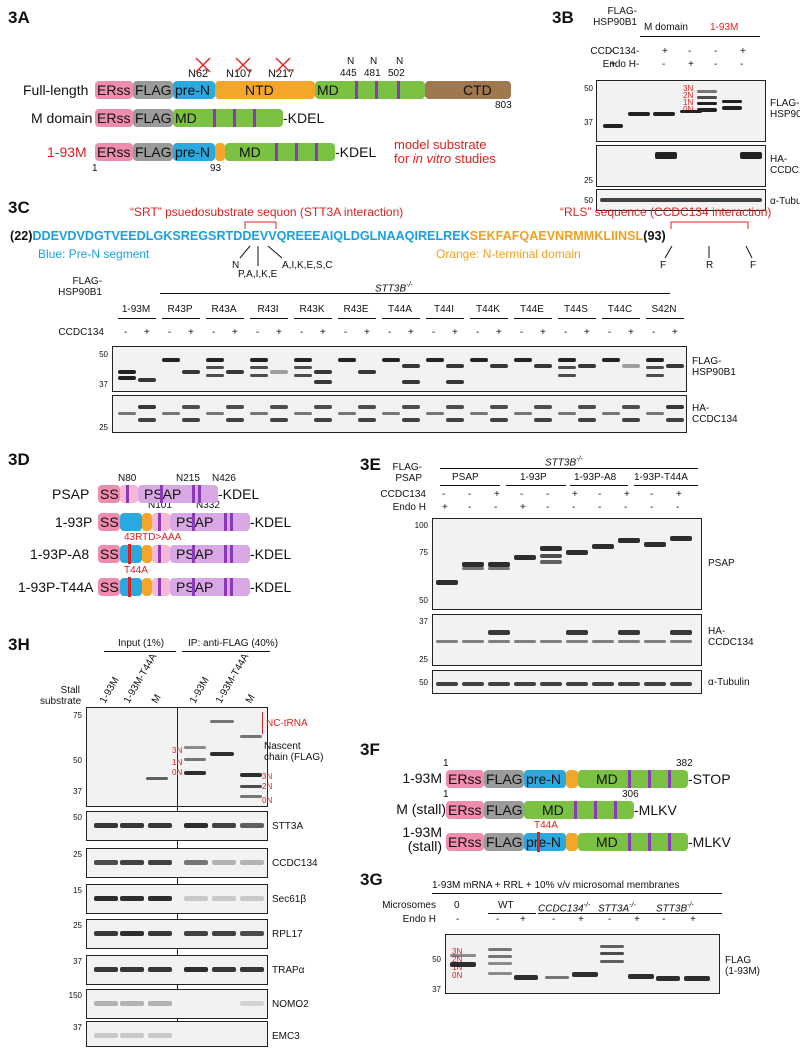  What do you see at coordinates (77, 854) in the screenshot?
I see `h-mw: 25` at bounding box center [77, 854].